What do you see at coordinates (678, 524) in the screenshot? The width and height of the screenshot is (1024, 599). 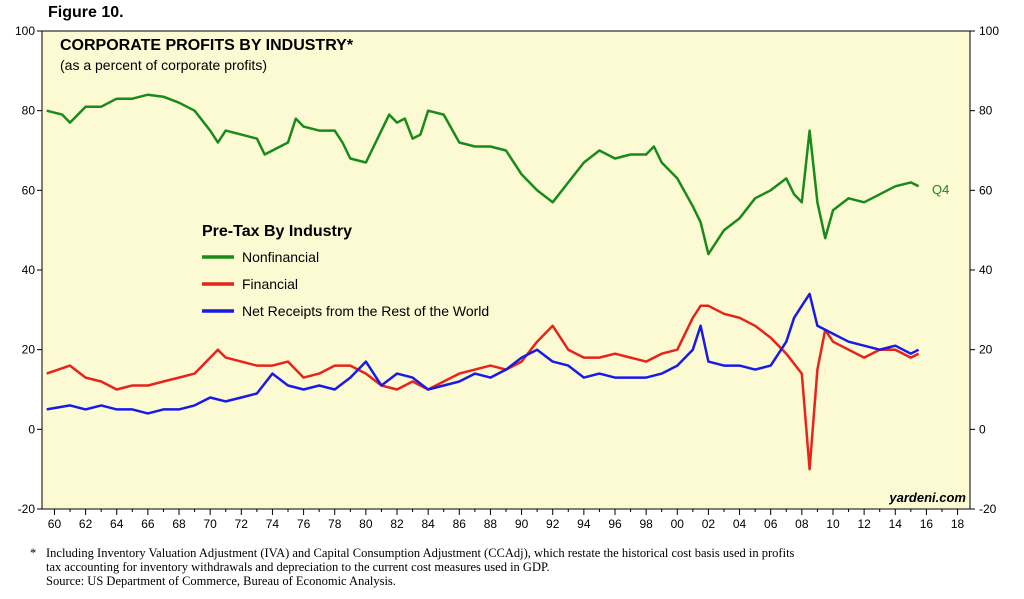 I see `x-tick-label: 00` at bounding box center [678, 524].